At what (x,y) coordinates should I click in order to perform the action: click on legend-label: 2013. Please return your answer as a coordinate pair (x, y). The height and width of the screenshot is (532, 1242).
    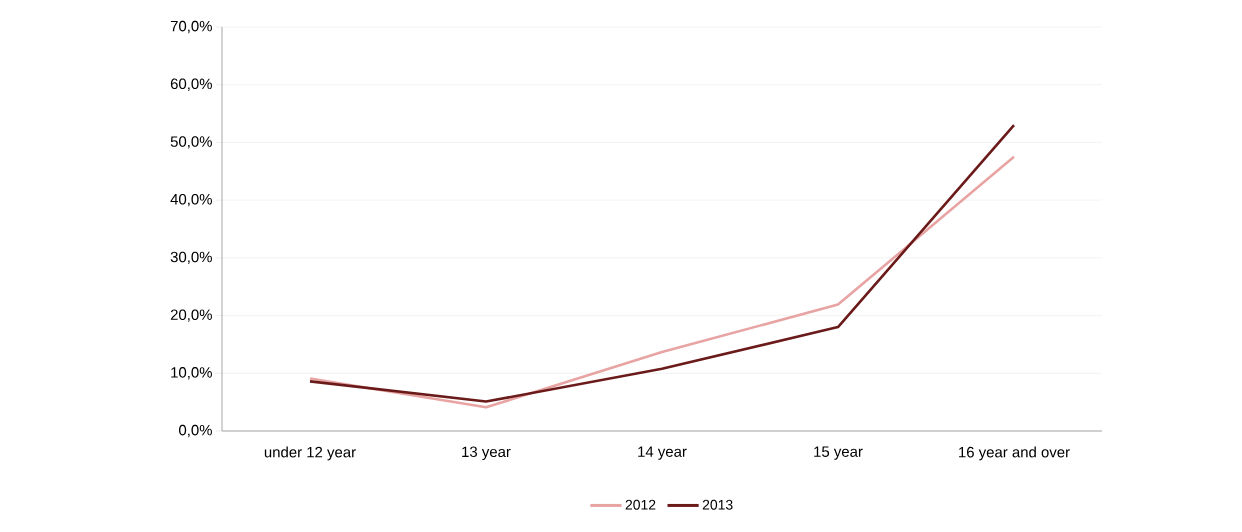
    Looking at the image, I should click on (717, 504).